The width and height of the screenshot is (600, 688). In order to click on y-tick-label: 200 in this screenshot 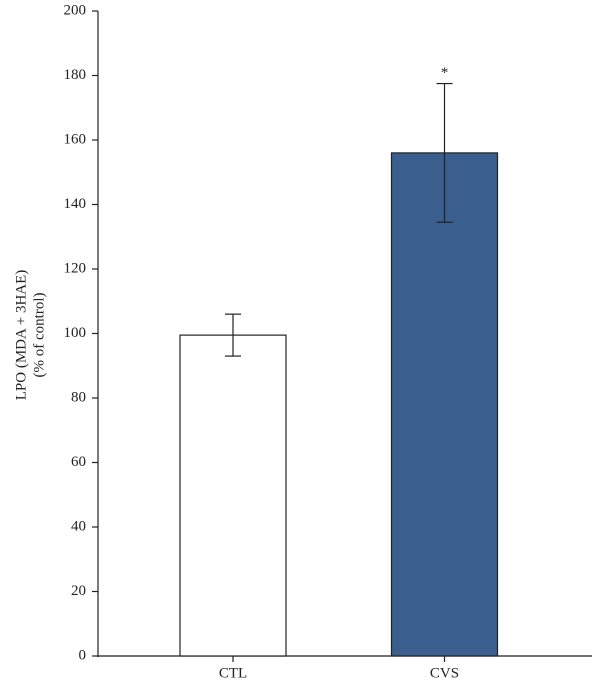, I will do `click(75, 10)`.